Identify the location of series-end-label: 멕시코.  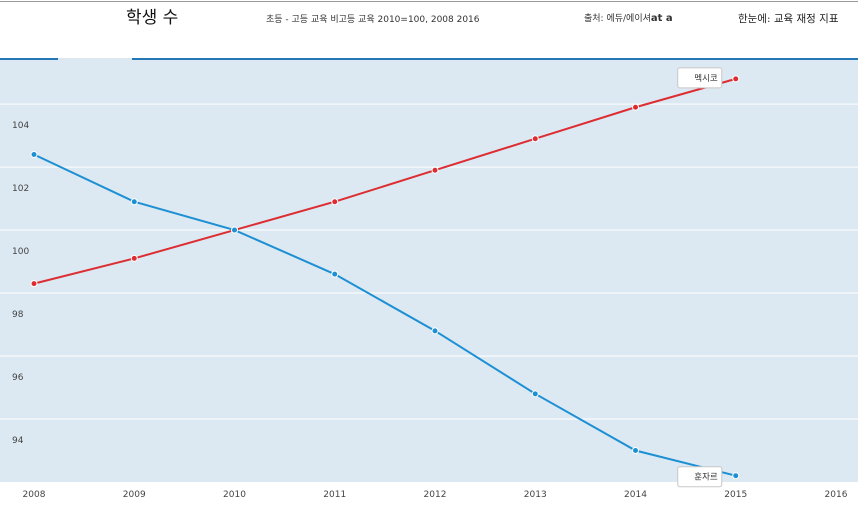
(706, 78).